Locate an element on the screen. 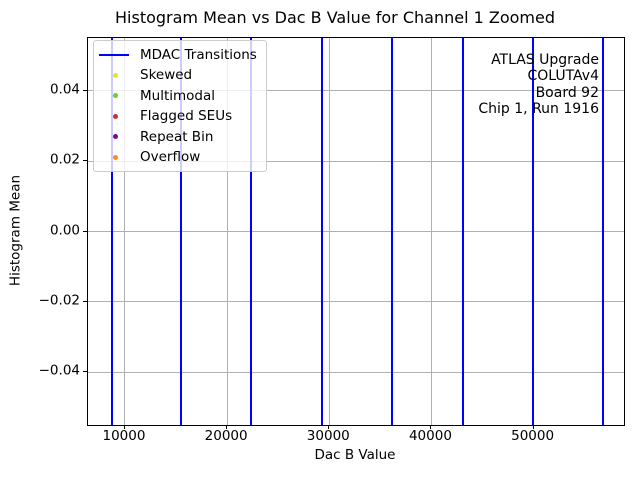 This screenshot has width=640, height=480. annotation-line: COLUTAv4 is located at coordinates (563, 76).